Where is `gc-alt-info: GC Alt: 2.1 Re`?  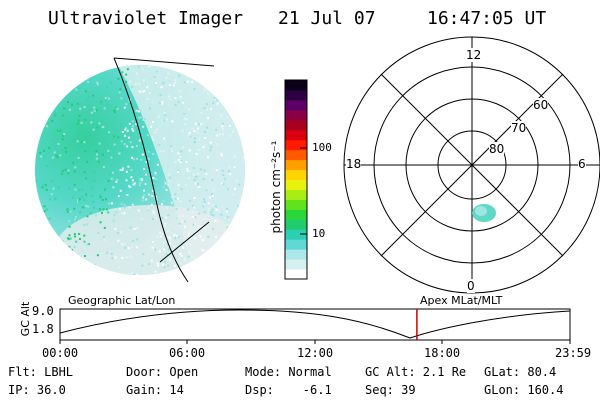
gc-alt-info: GC Alt: 2.1 Re is located at coordinates (416, 372).